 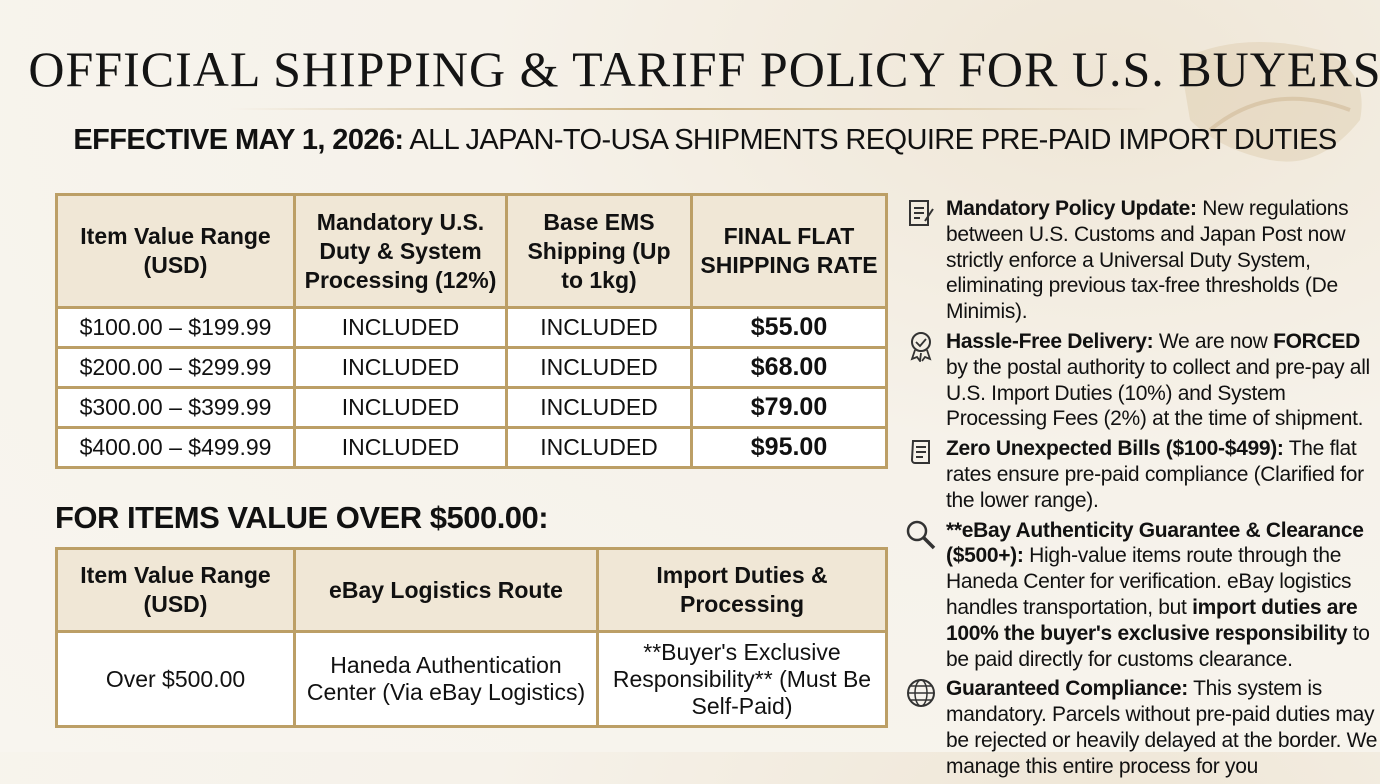 I want to click on map-decoration, so click(x=1271, y=102).